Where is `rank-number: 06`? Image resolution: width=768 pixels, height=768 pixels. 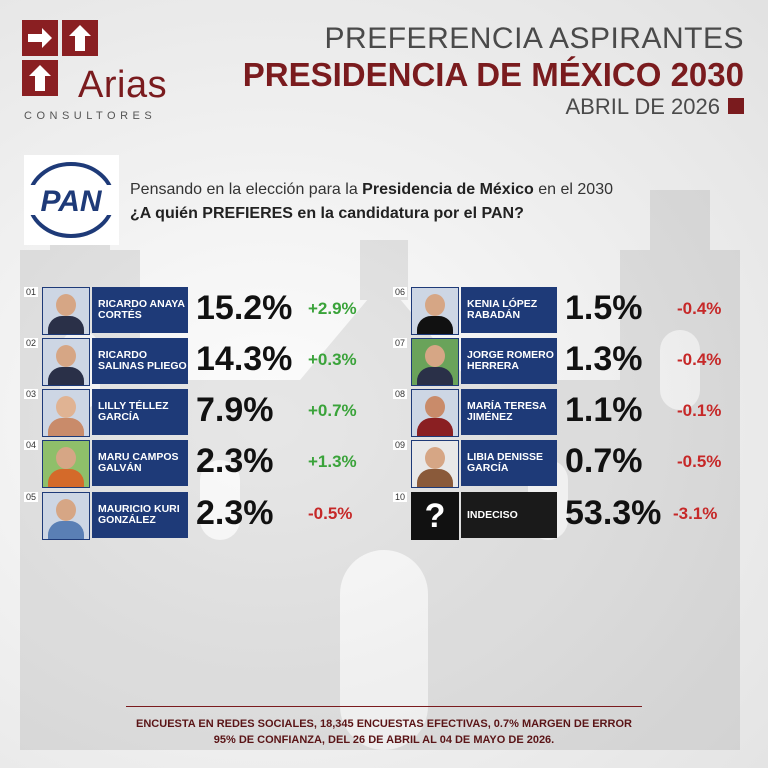 rank-number: 06 is located at coordinates (400, 292).